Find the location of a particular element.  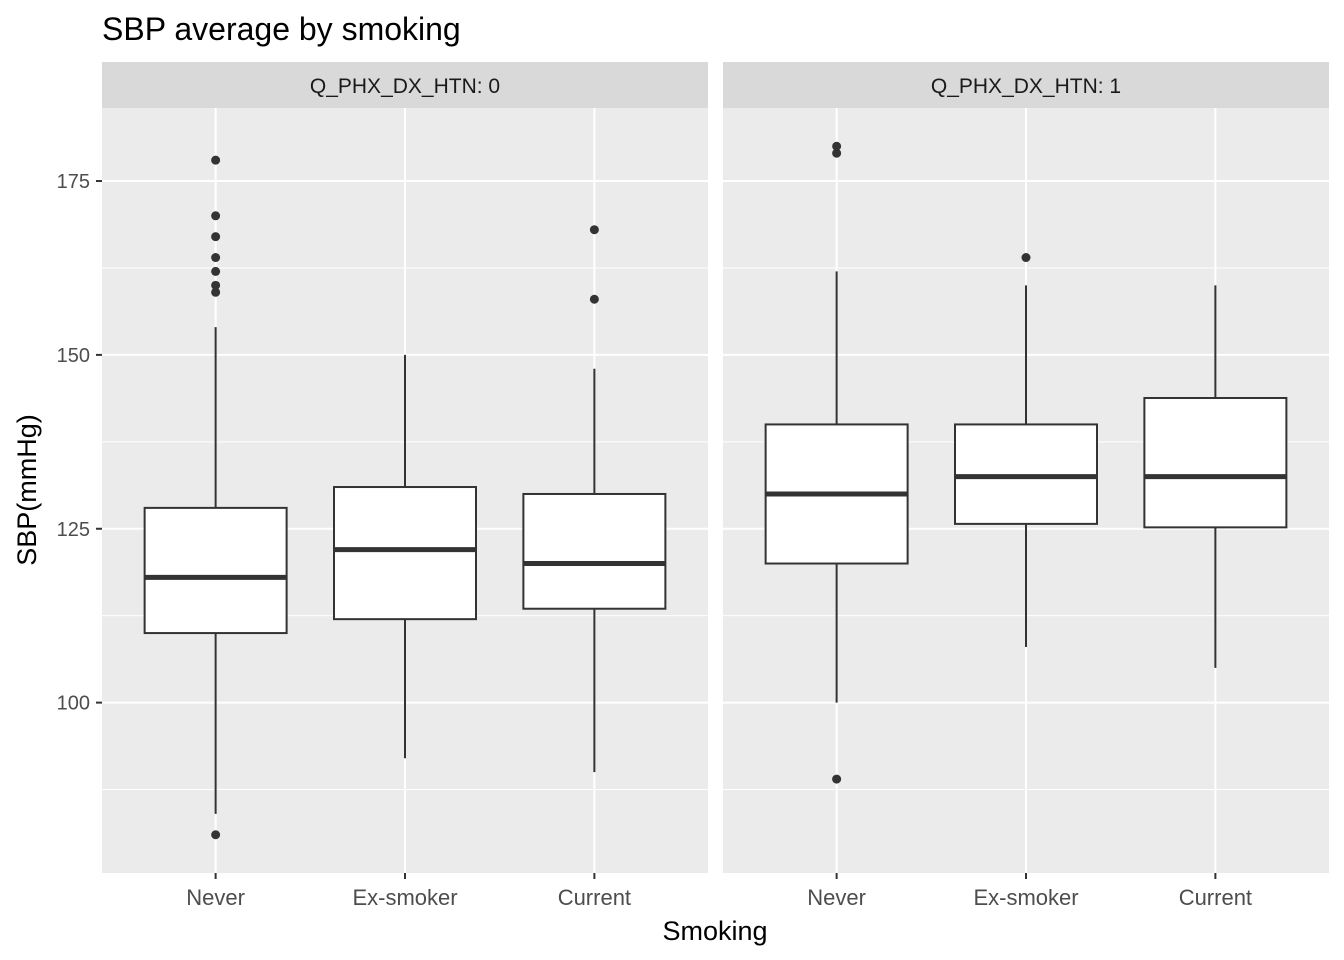

chart-title: SBP average by smoking is located at coordinates (281, 29).